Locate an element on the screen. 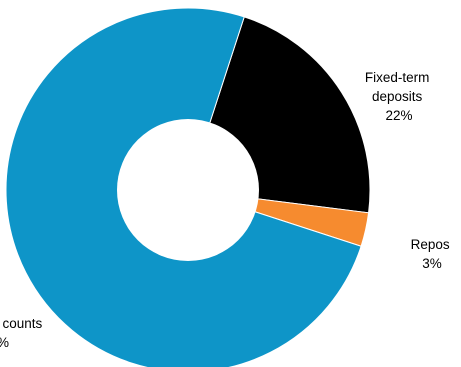 This screenshot has width=461, height=367. slice-label-counts: counts % is located at coordinates (23, 333).